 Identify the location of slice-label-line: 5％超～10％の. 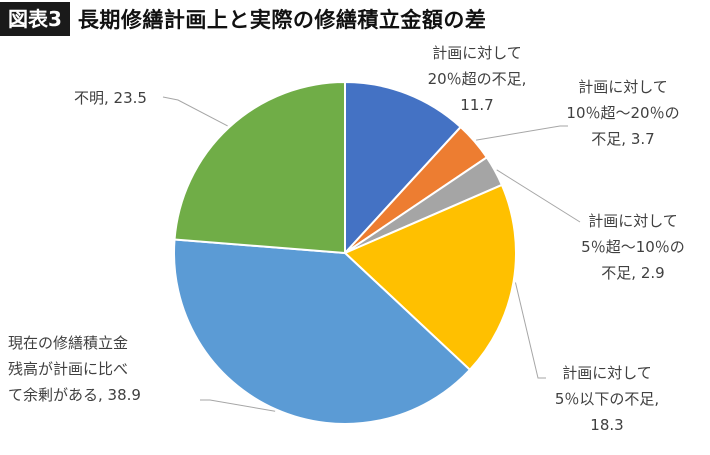
(633, 247).